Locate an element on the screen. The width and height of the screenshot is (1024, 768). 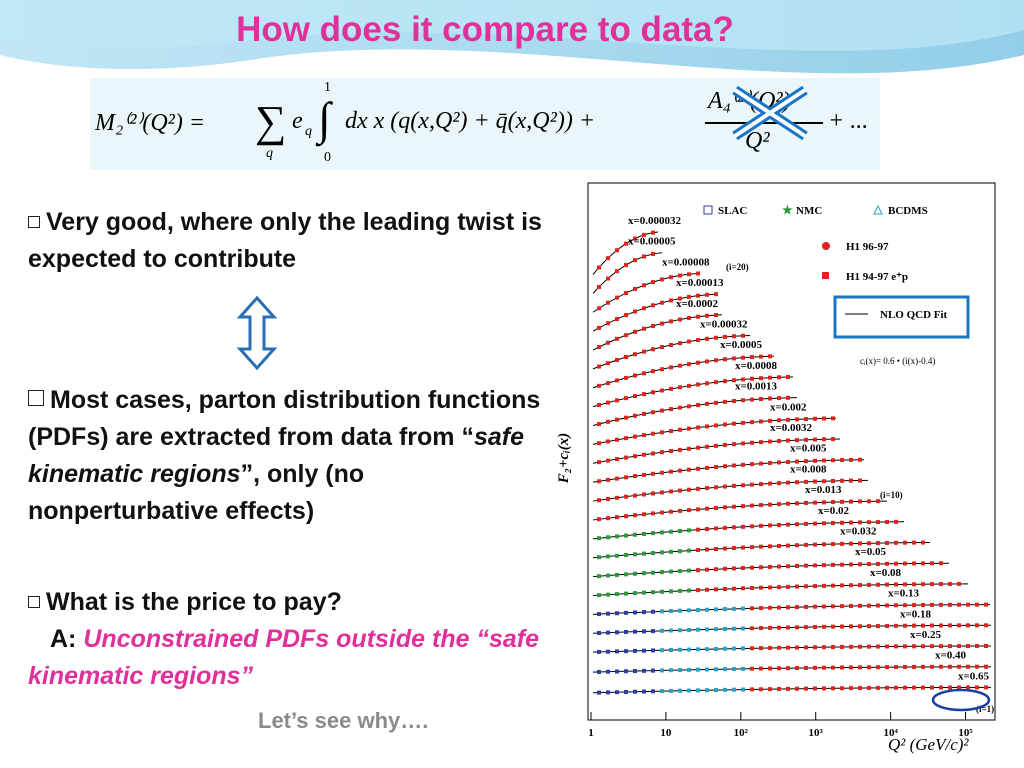
fit-curve is located at coordinates (792, 690).